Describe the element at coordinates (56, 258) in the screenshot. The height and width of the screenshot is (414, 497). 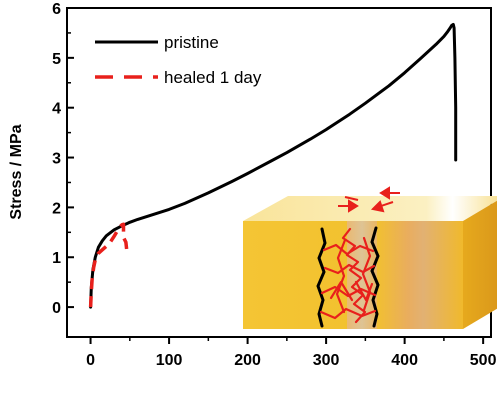
I see `y-tick-label: 1` at that location.